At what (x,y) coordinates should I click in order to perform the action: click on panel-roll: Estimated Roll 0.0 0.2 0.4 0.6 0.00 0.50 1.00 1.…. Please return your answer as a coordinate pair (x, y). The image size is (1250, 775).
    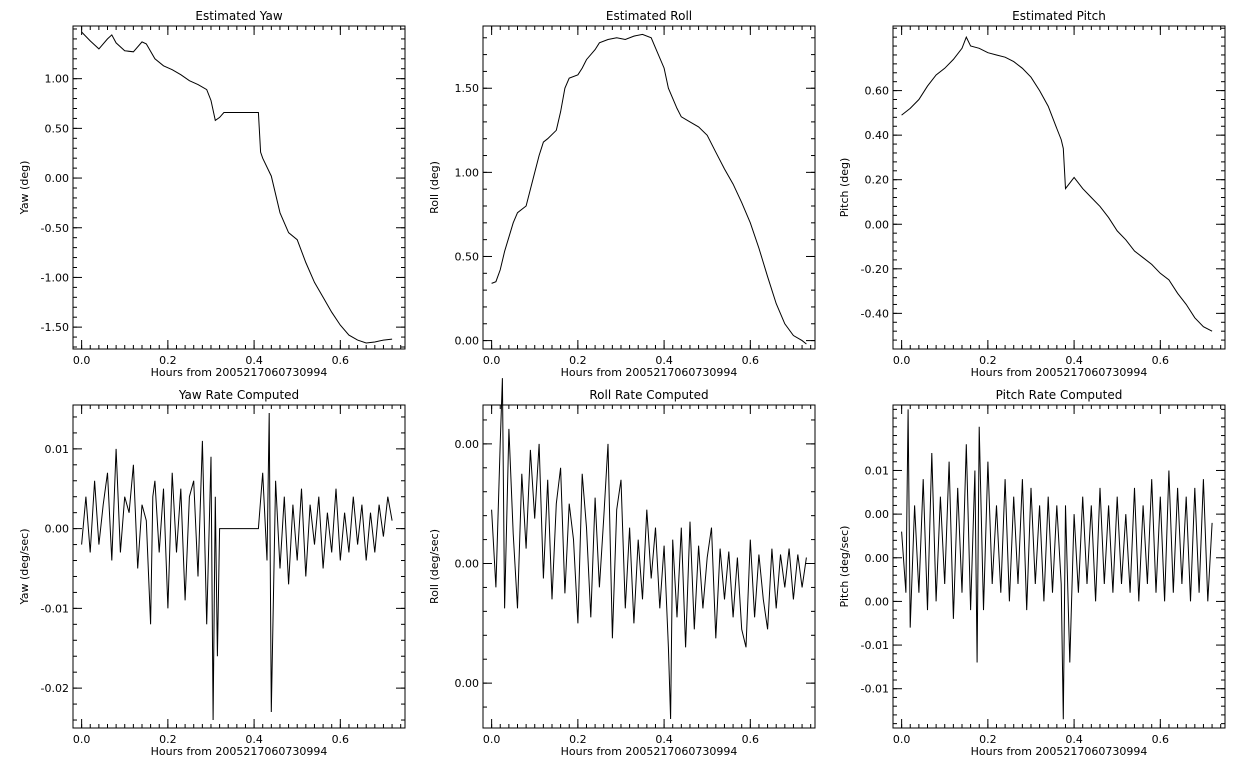
    Looking at the image, I should click on (622, 194).